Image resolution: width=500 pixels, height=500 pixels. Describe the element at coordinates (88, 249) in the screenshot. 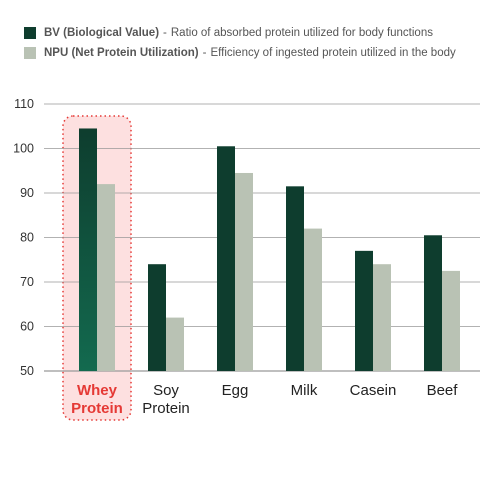

I see `bar-bv-whey-protein` at that location.